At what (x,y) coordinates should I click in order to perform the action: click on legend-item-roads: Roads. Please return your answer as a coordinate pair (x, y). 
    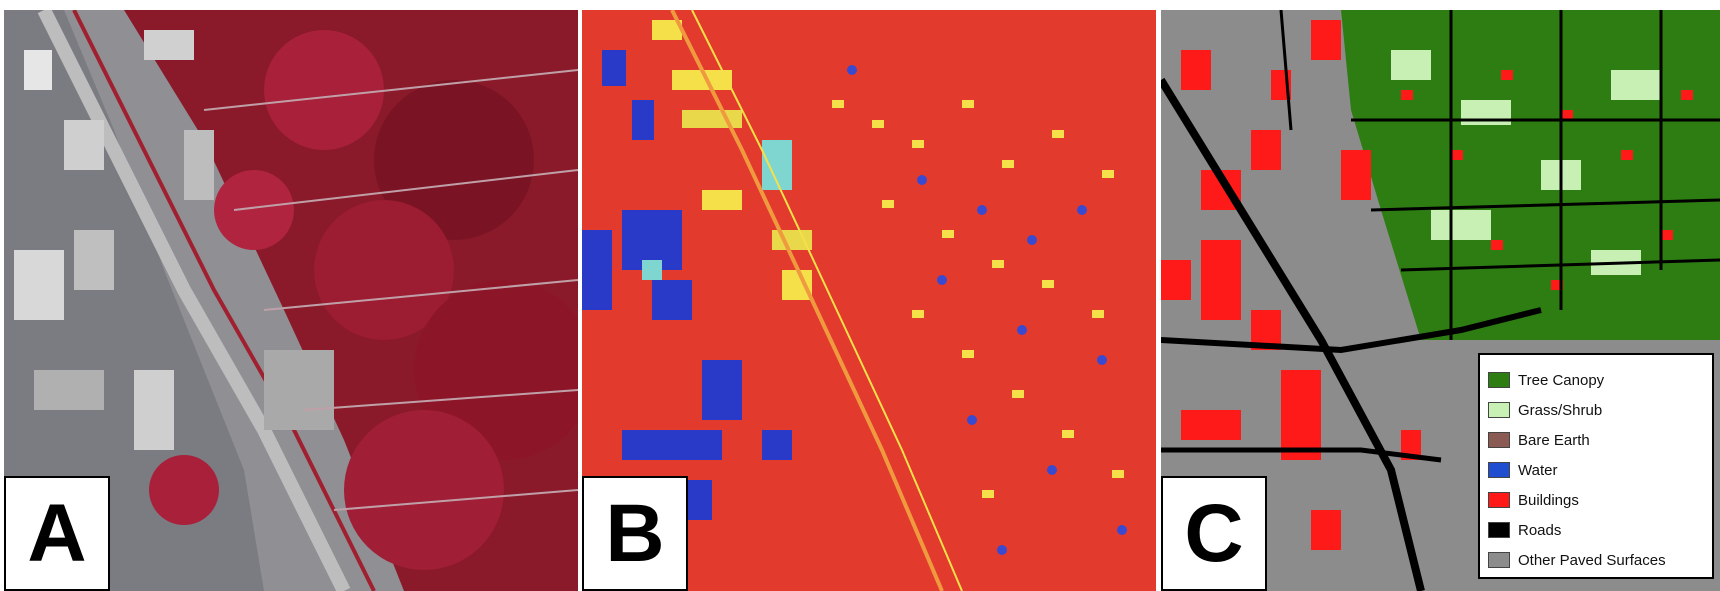
    Looking at the image, I should click on (1596, 530).